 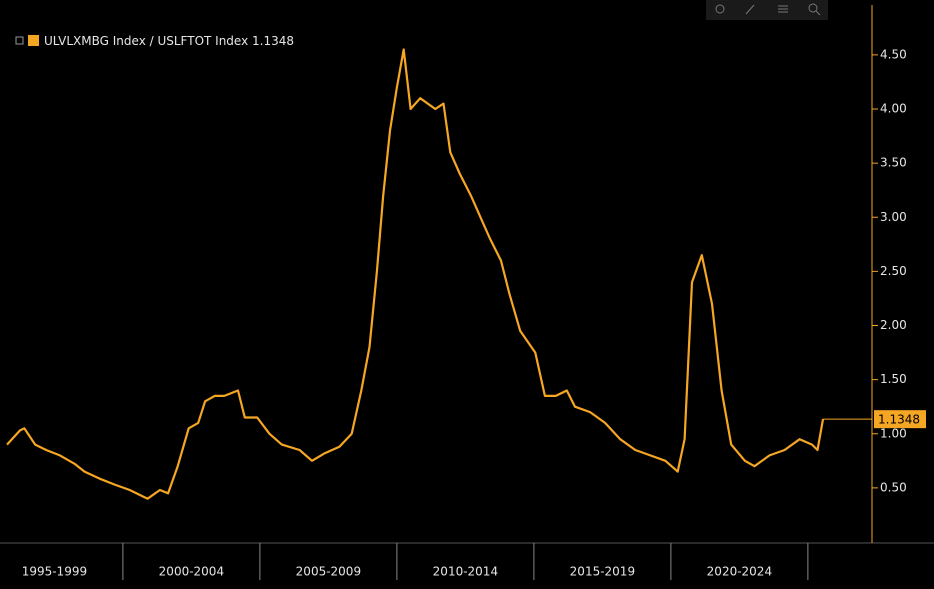 What do you see at coordinates (893, 54) in the screenshot?
I see `y-tick-label: 4.50` at bounding box center [893, 54].